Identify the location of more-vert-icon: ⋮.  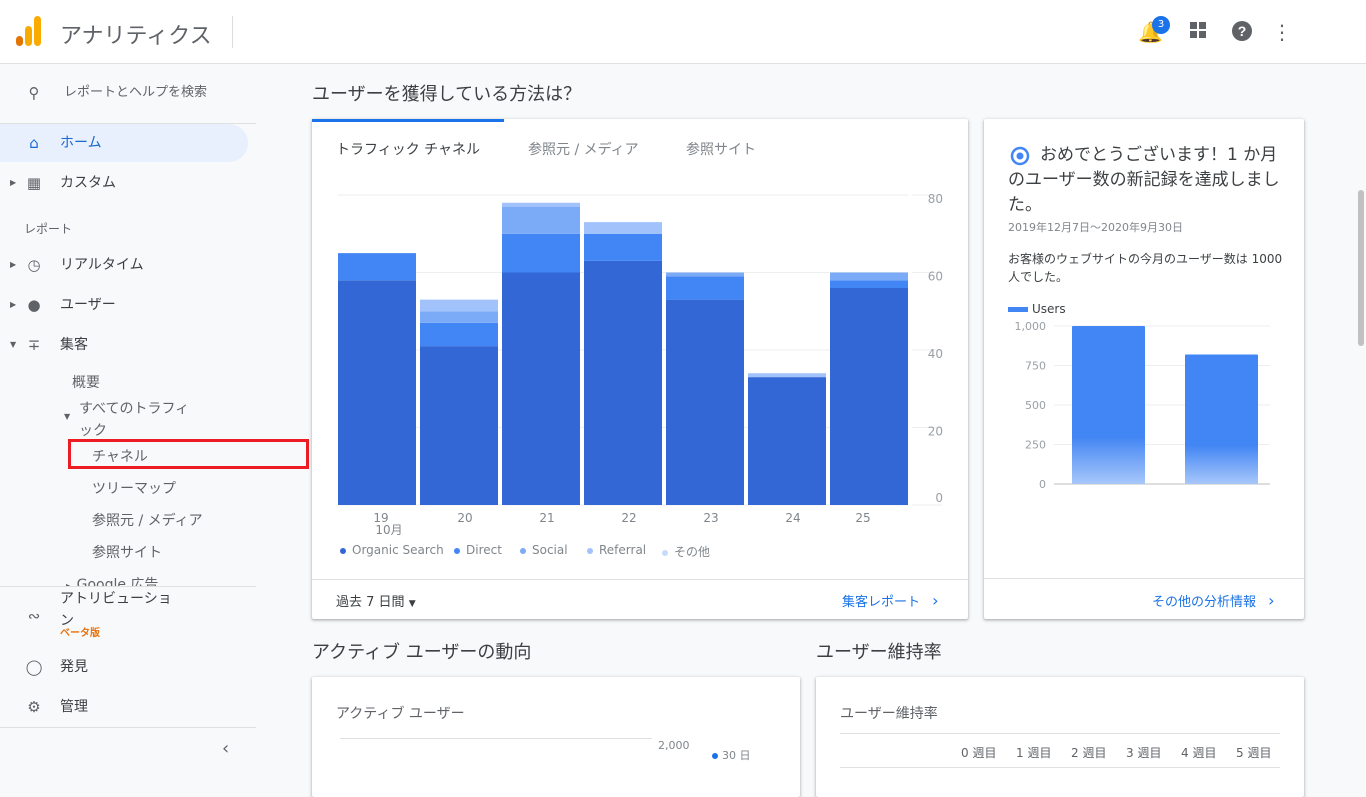
(1282, 32).